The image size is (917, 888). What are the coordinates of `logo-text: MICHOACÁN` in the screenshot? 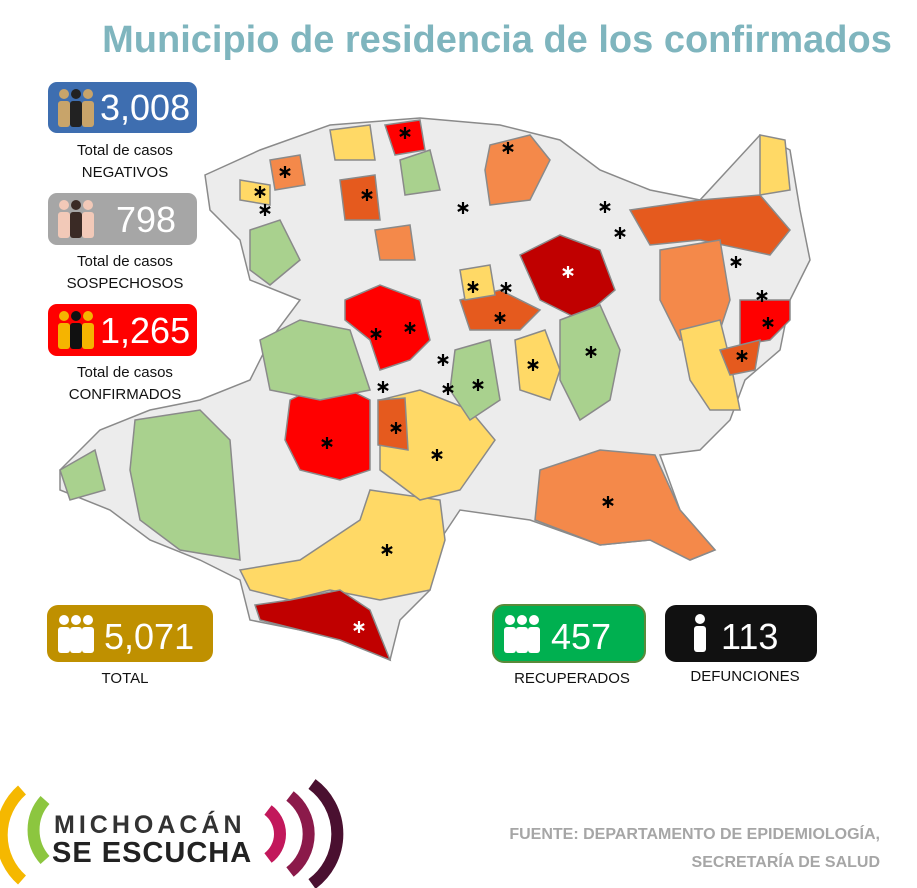 It's located at (150, 824).